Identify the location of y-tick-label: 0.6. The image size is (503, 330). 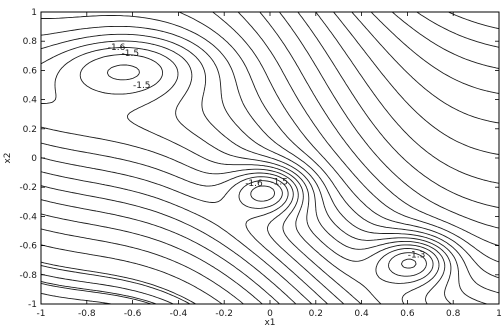
(30, 71).